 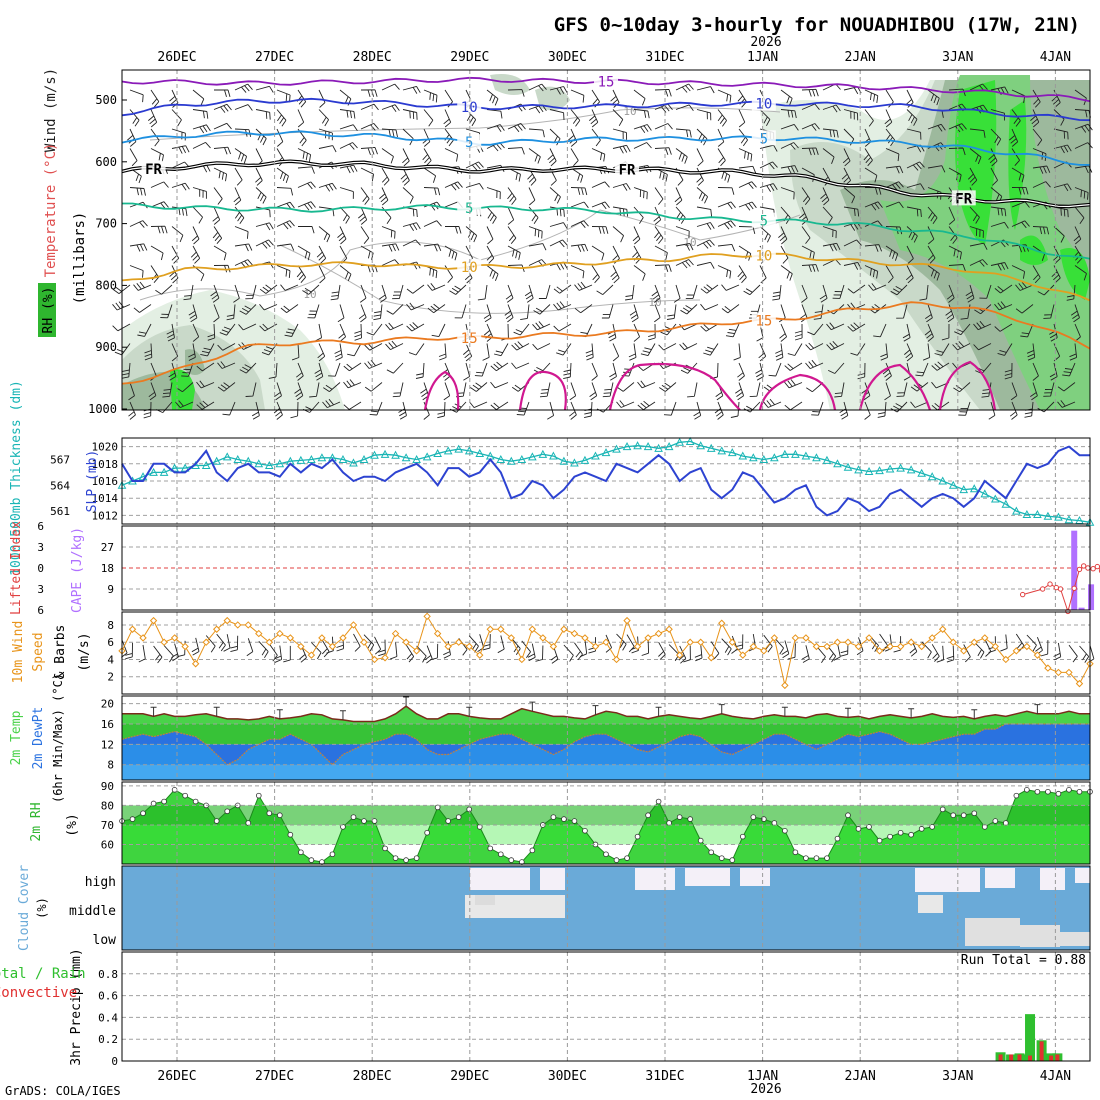 I want to click on rh2m-axis-label: 2m RH, so click(x=36, y=821).